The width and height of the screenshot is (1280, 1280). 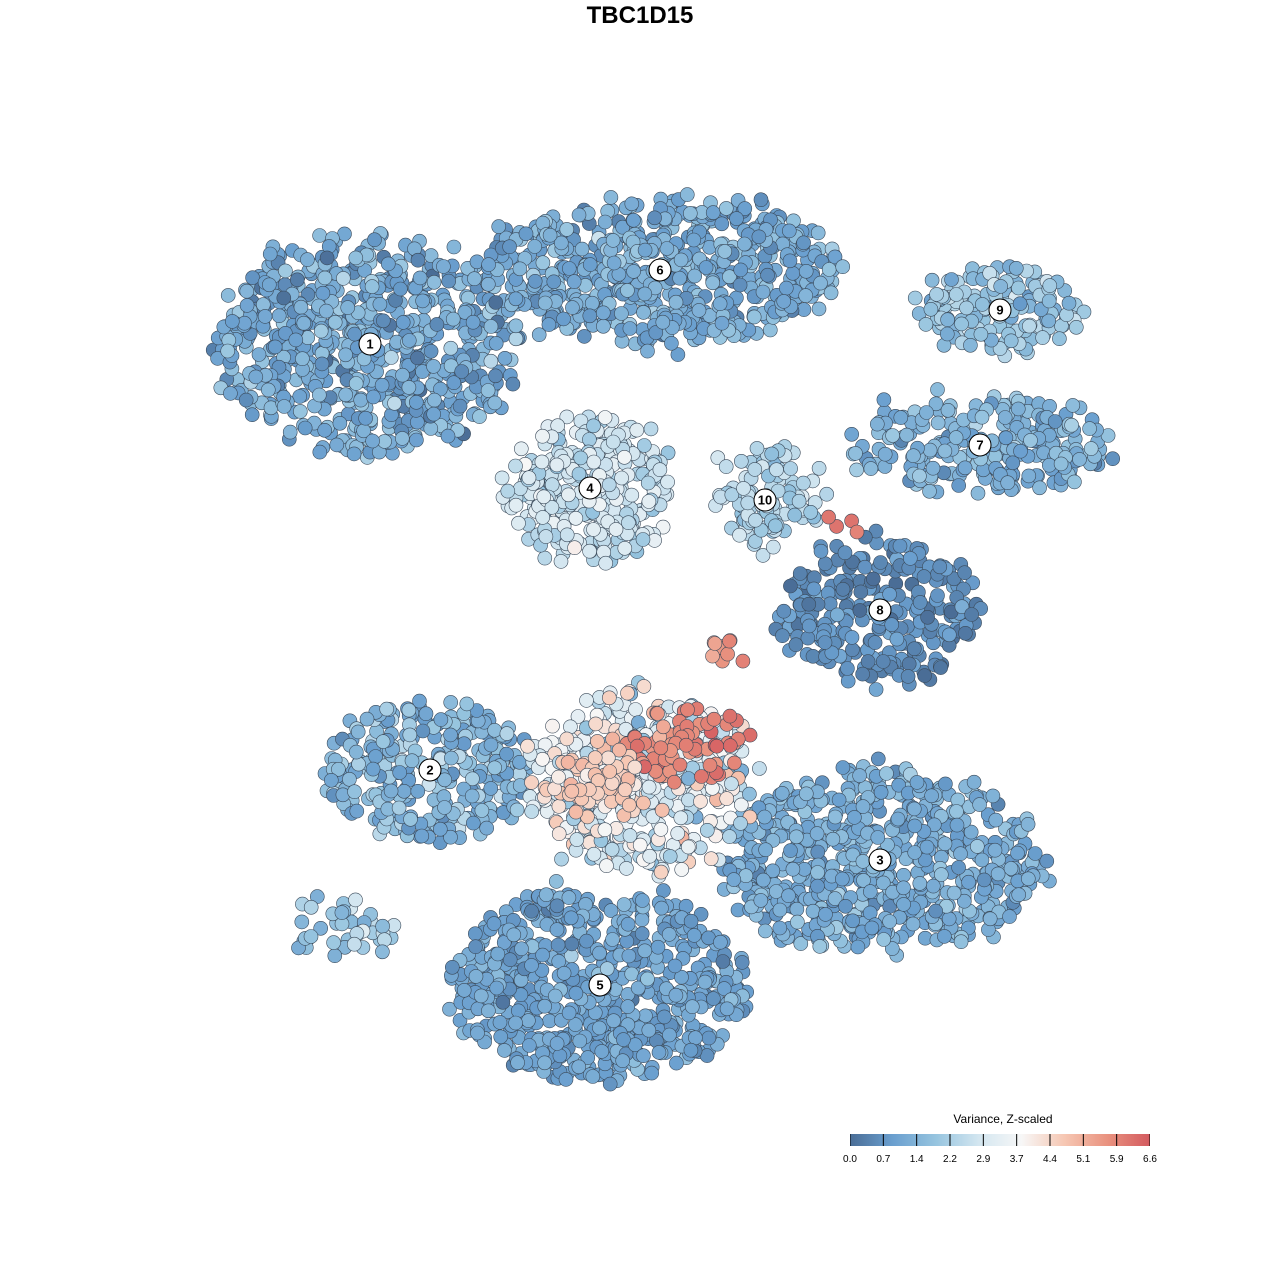 I want to click on legend-tick-label: 2.9, so click(x=983, y=1159).